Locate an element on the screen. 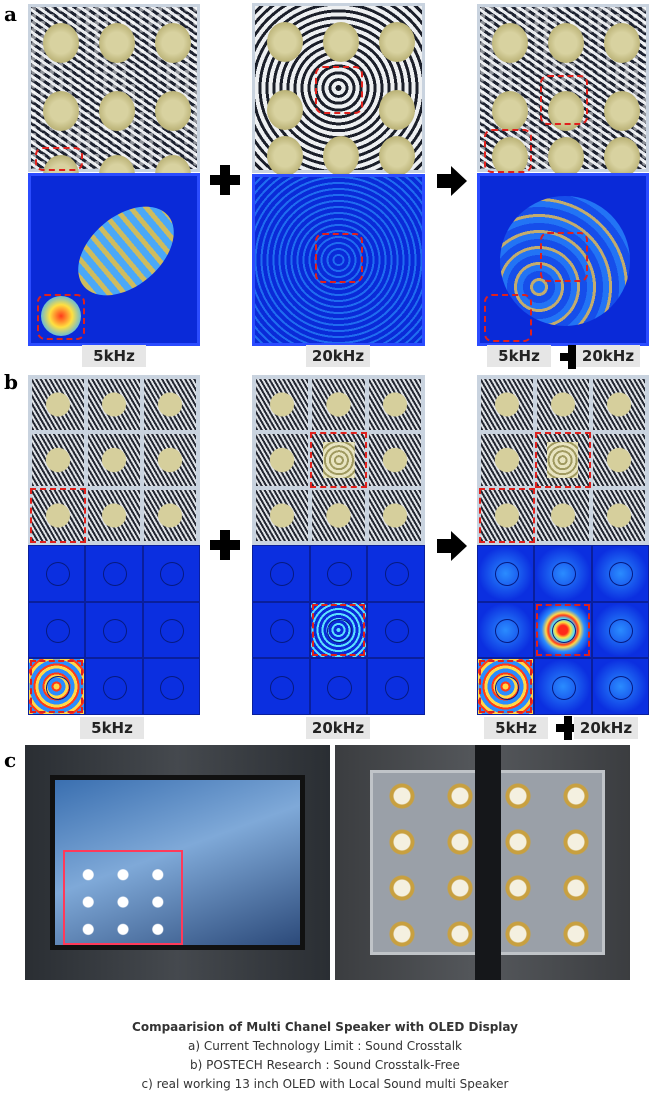 This screenshot has width=650, height=1106. segmented-simulation-20khz is located at coordinates (338, 630).